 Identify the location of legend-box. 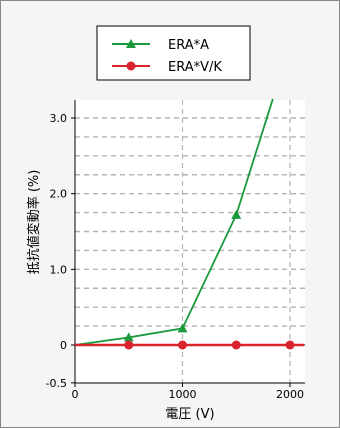
(173, 53).